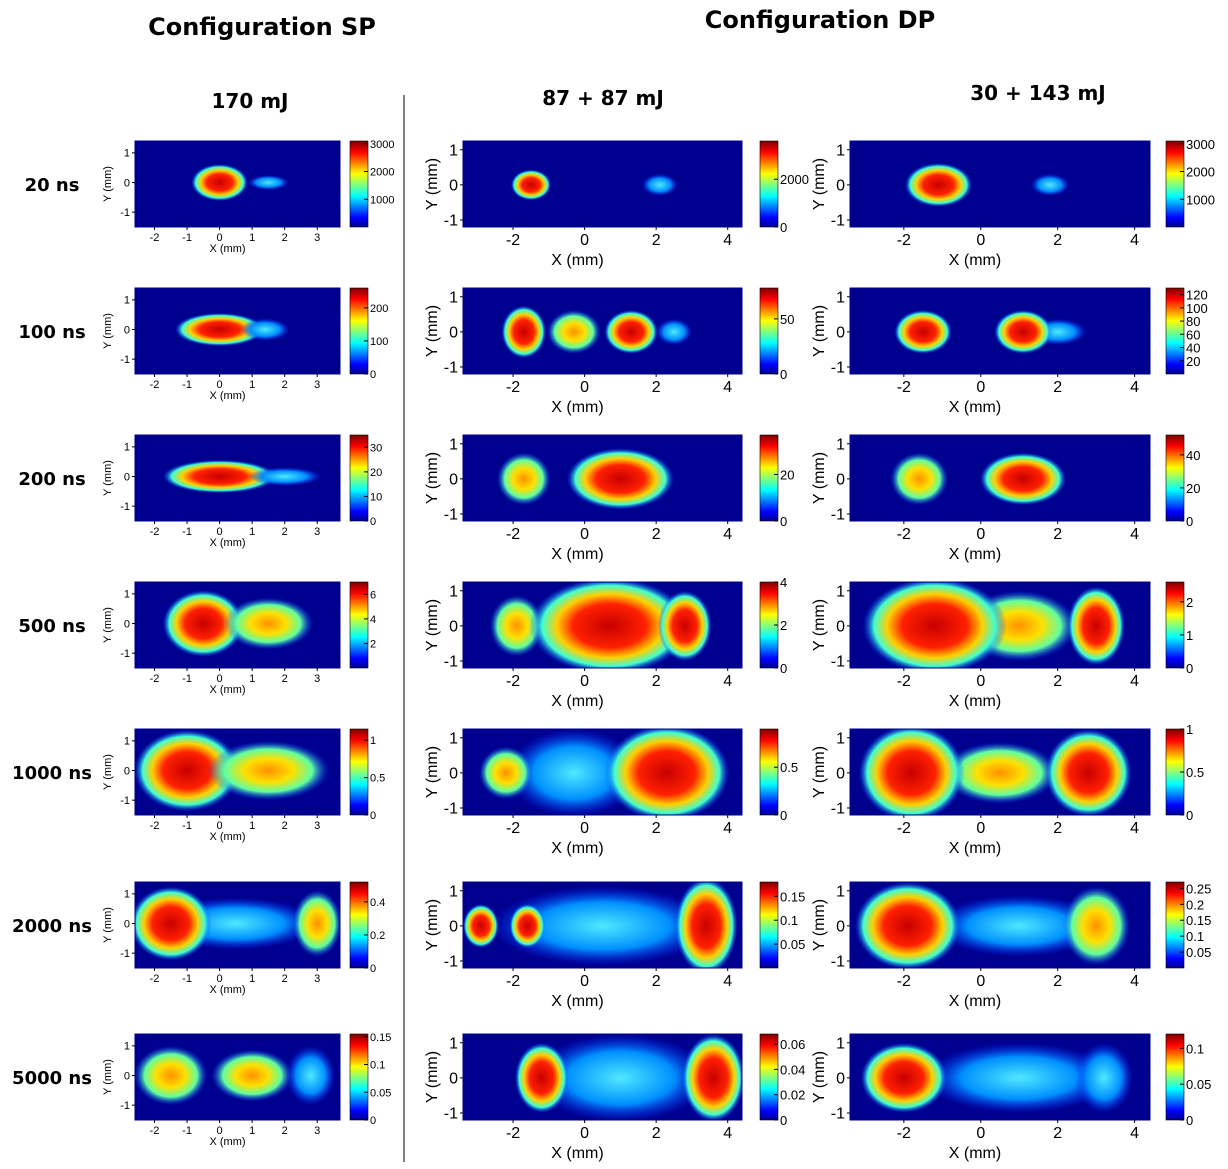 This screenshot has height=1169, width=1228. I want to click on colorbar-tick-label: 0.2, so click(1195, 904).